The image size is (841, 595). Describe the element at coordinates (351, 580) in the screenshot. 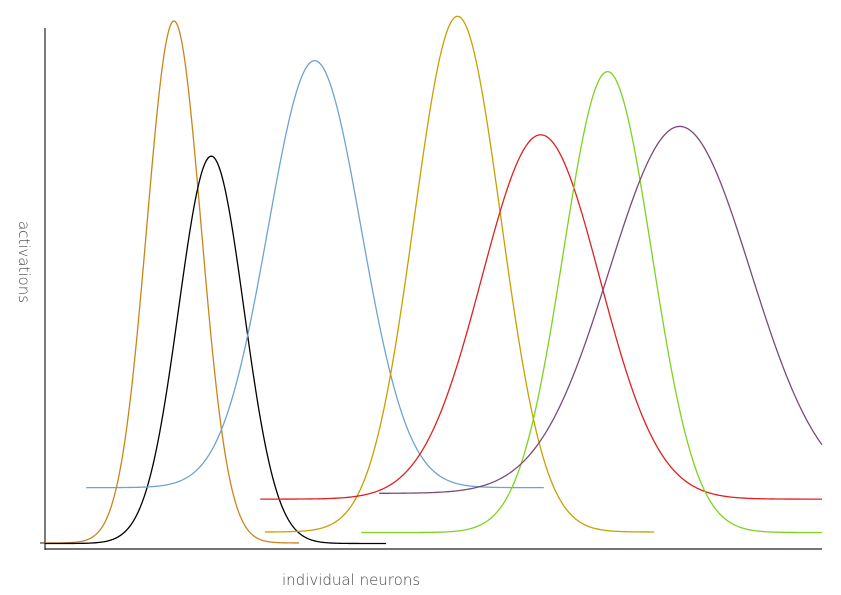

I see `x-axis-label: individual neurons` at that location.